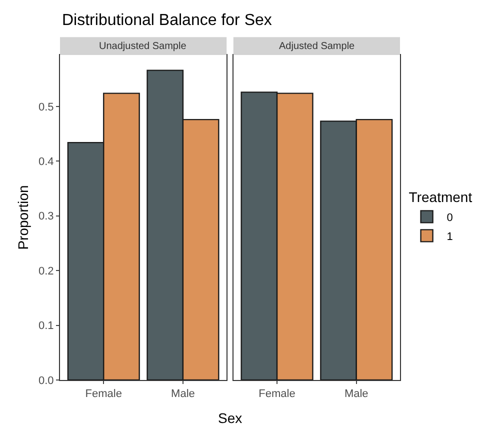 The image size is (500, 435). What do you see at coordinates (167, 20) in the screenshot?
I see `chart-title: Distributional Balance for Sex` at bounding box center [167, 20].